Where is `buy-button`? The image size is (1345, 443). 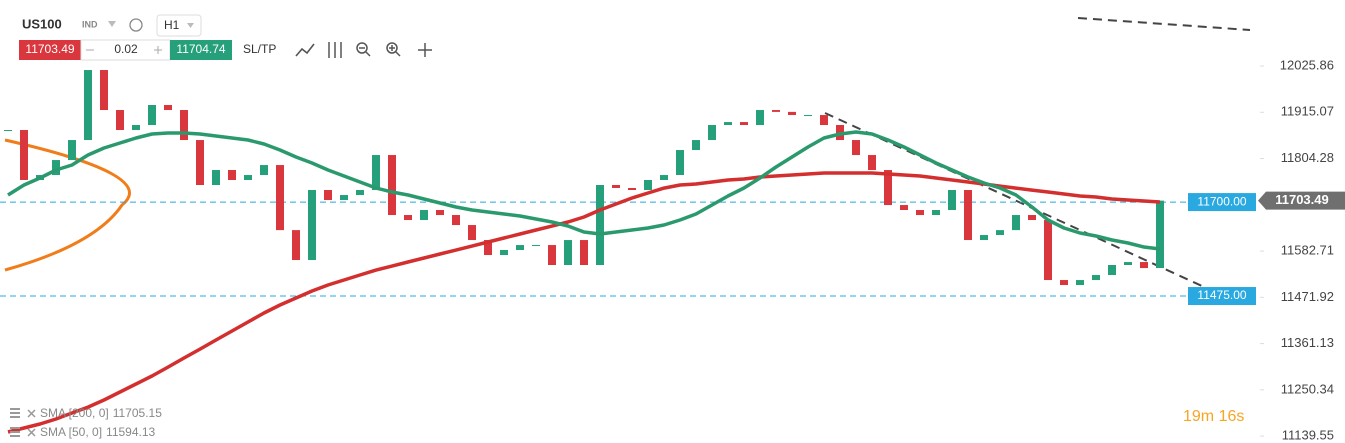 buy-button is located at coordinates (201, 50).